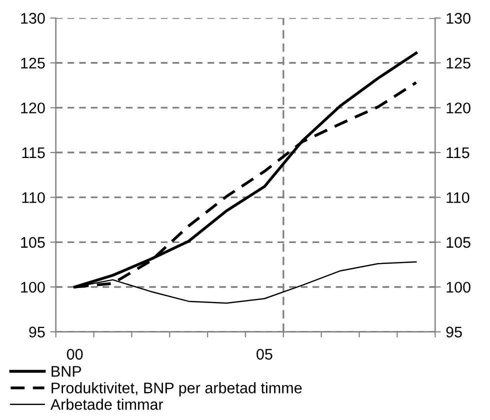 The width and height of the screenshot is (490, 420). I want to click on y2-tick-label: 100, so click(458, 287).